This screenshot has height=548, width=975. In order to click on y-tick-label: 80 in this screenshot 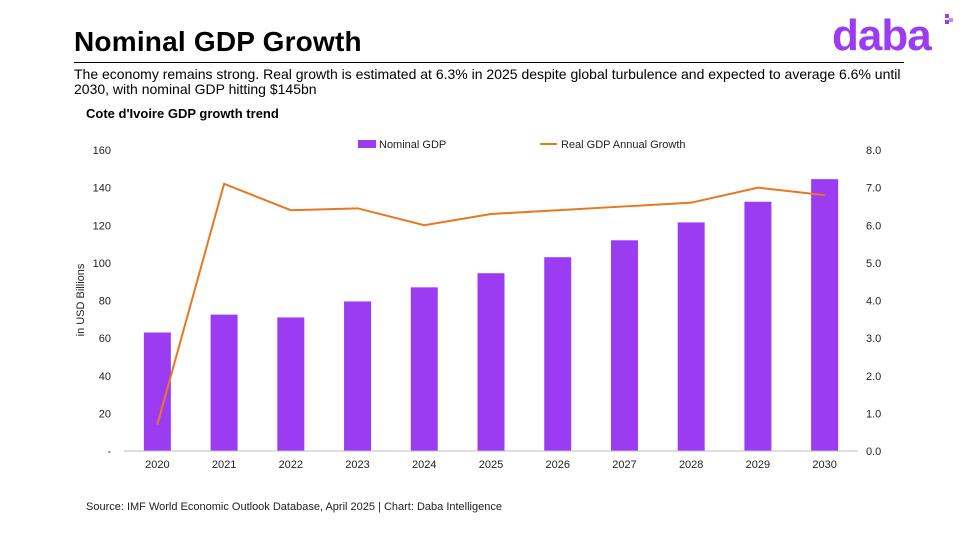, I will do `click(105, 302)`.